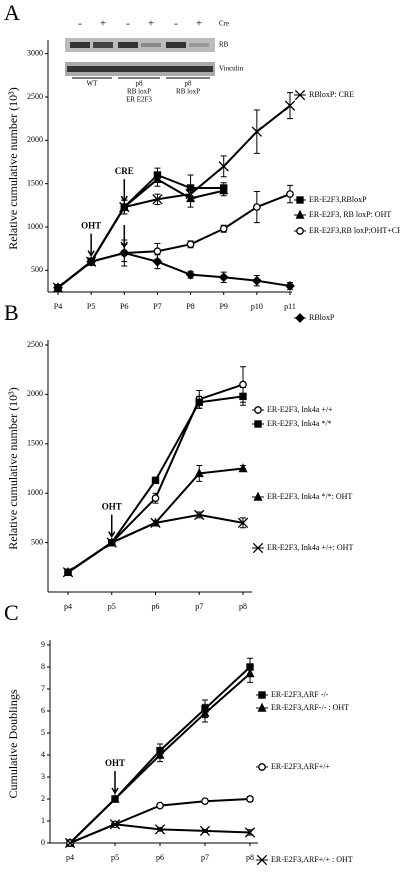  I want to click on legend-label: ER-E2F3,ARF-/- : OHT, so click(310, 707).